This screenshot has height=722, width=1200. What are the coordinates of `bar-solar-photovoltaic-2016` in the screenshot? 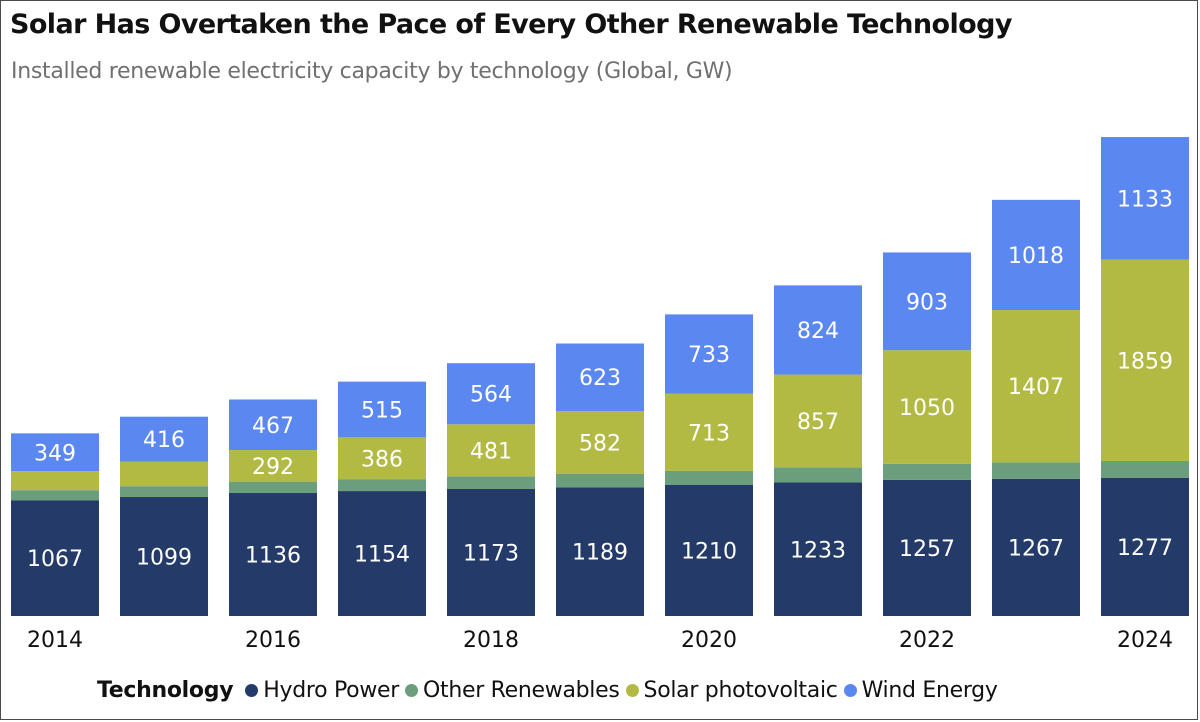 It's located at (273, 466).